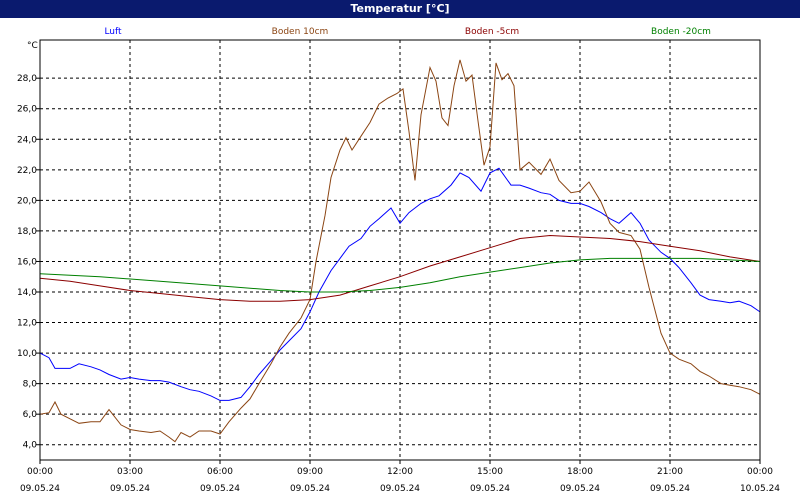 This screenshot has width=800, height=500. I want to click on legend-entry: Boden 10cm, so click(300, 32).